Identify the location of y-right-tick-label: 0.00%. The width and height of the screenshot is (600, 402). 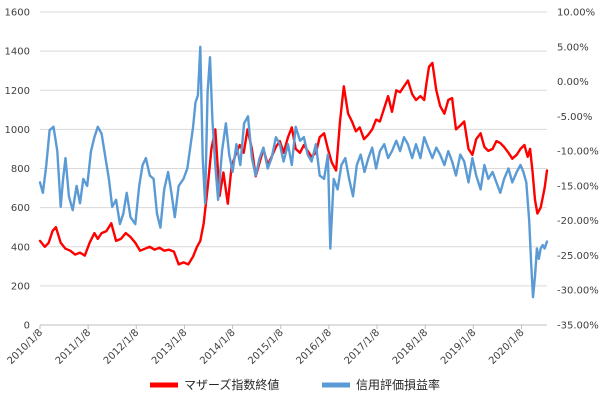
(573, 82).